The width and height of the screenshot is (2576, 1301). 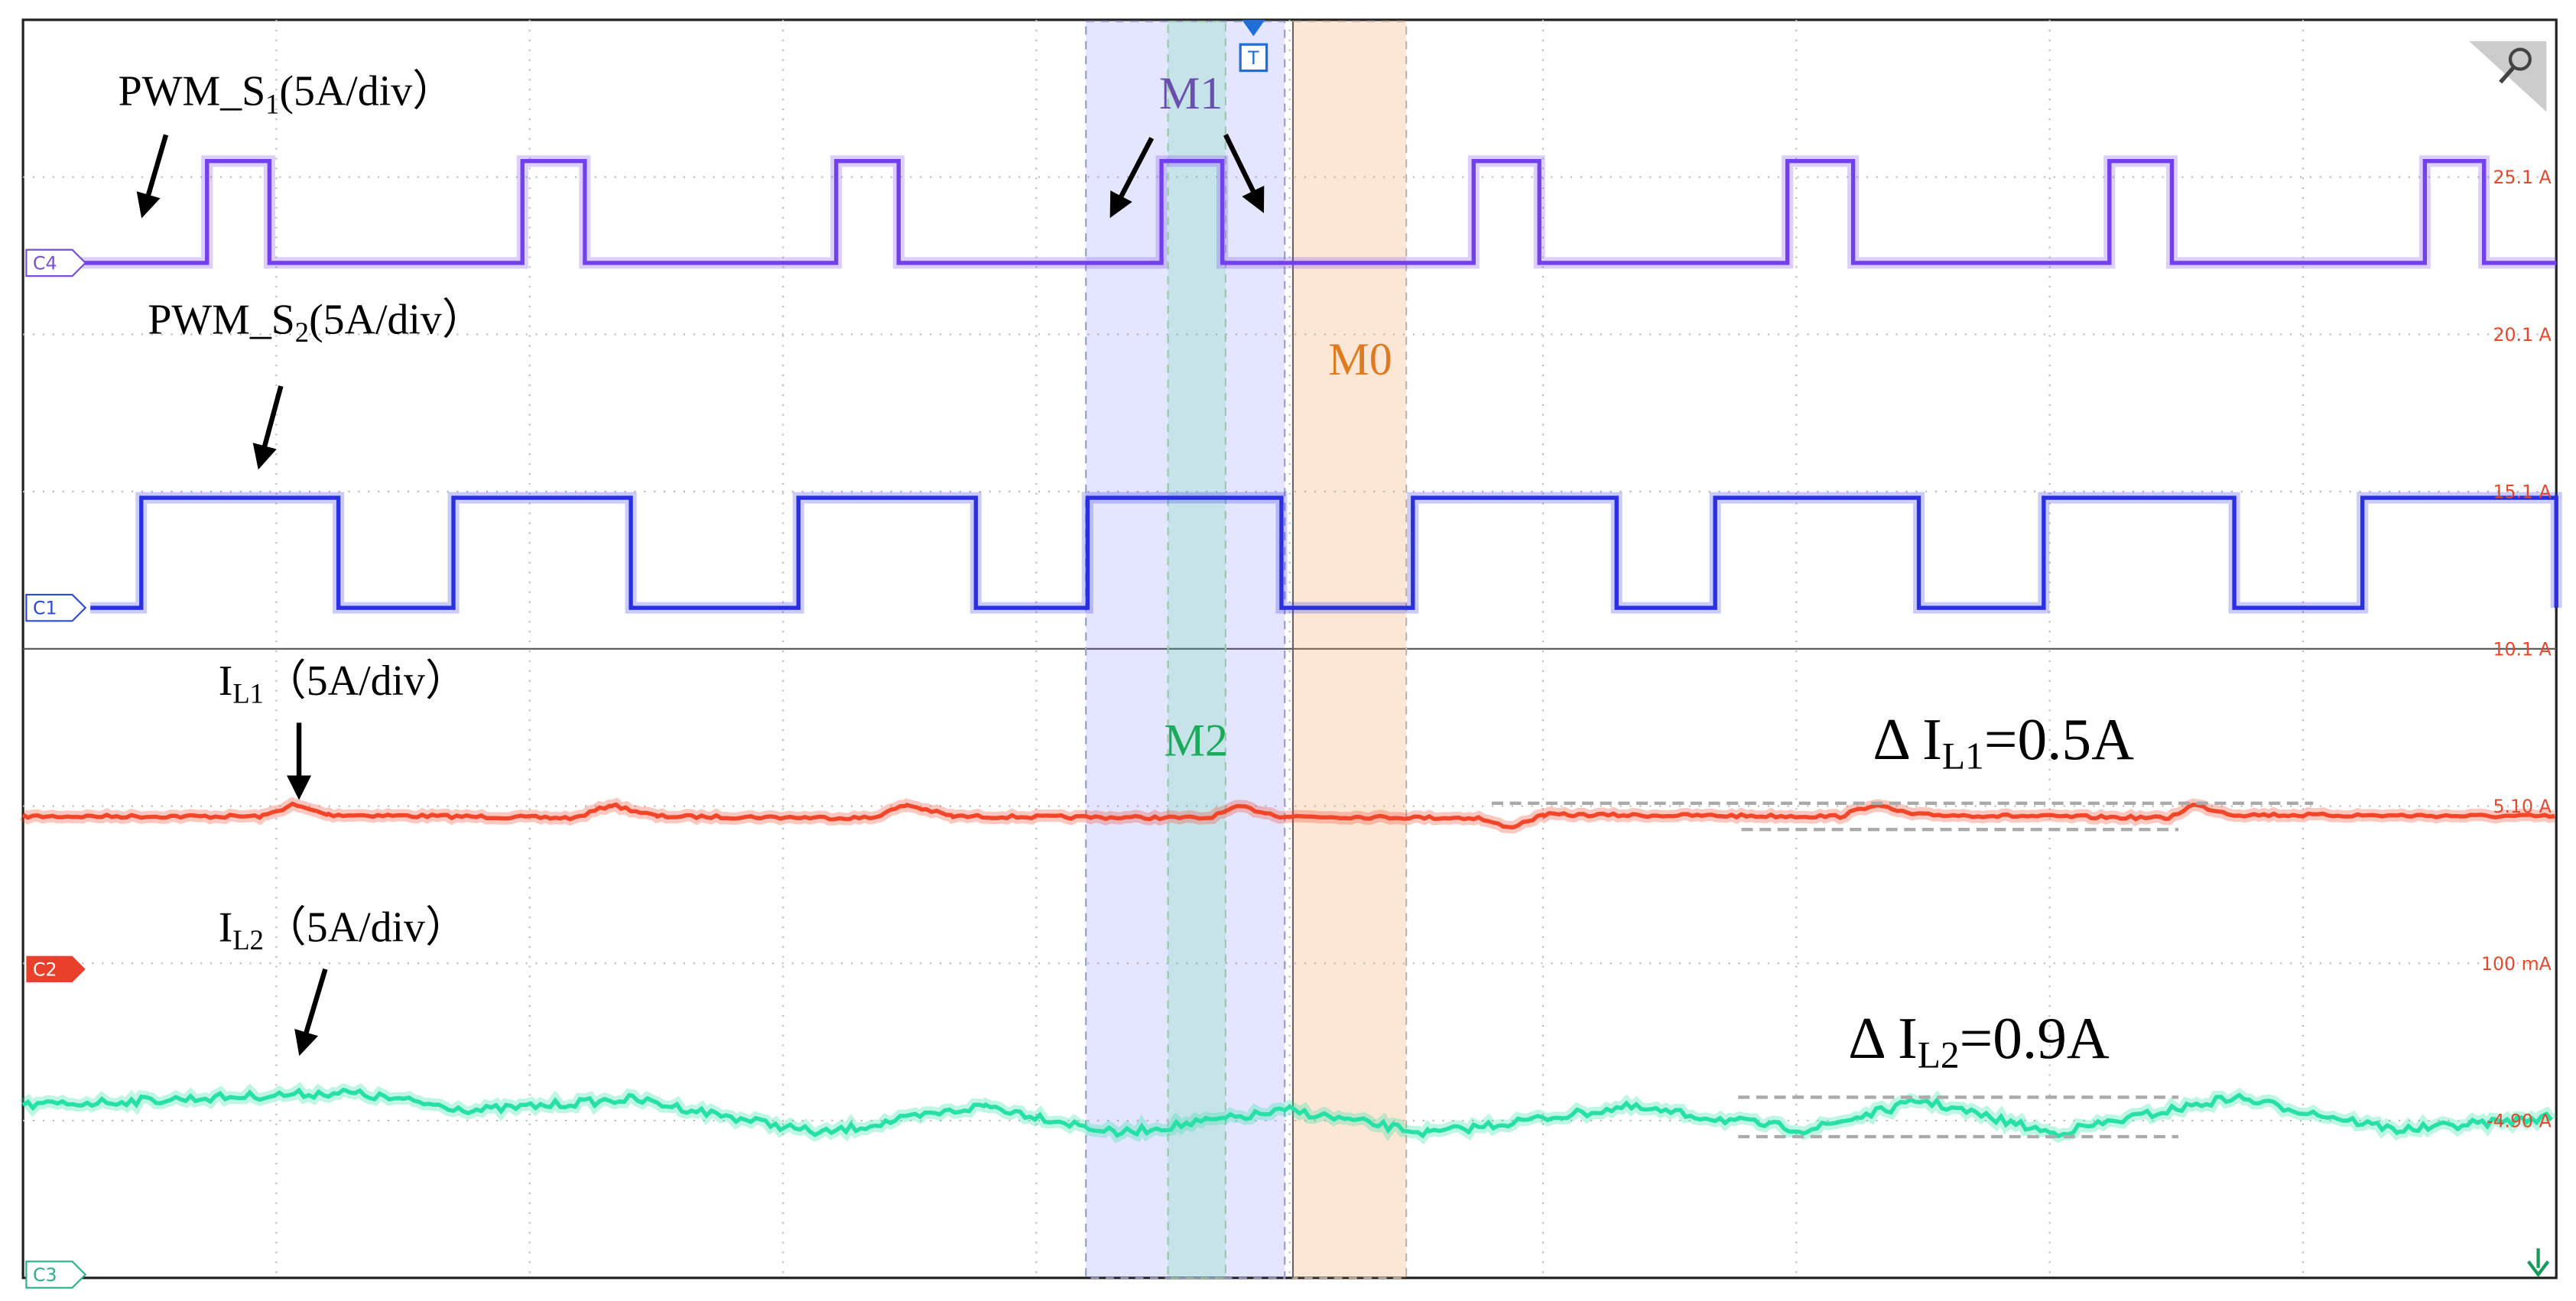 I want to click on il2-label: IL2（5A/div）, so click(x=343, y=930).